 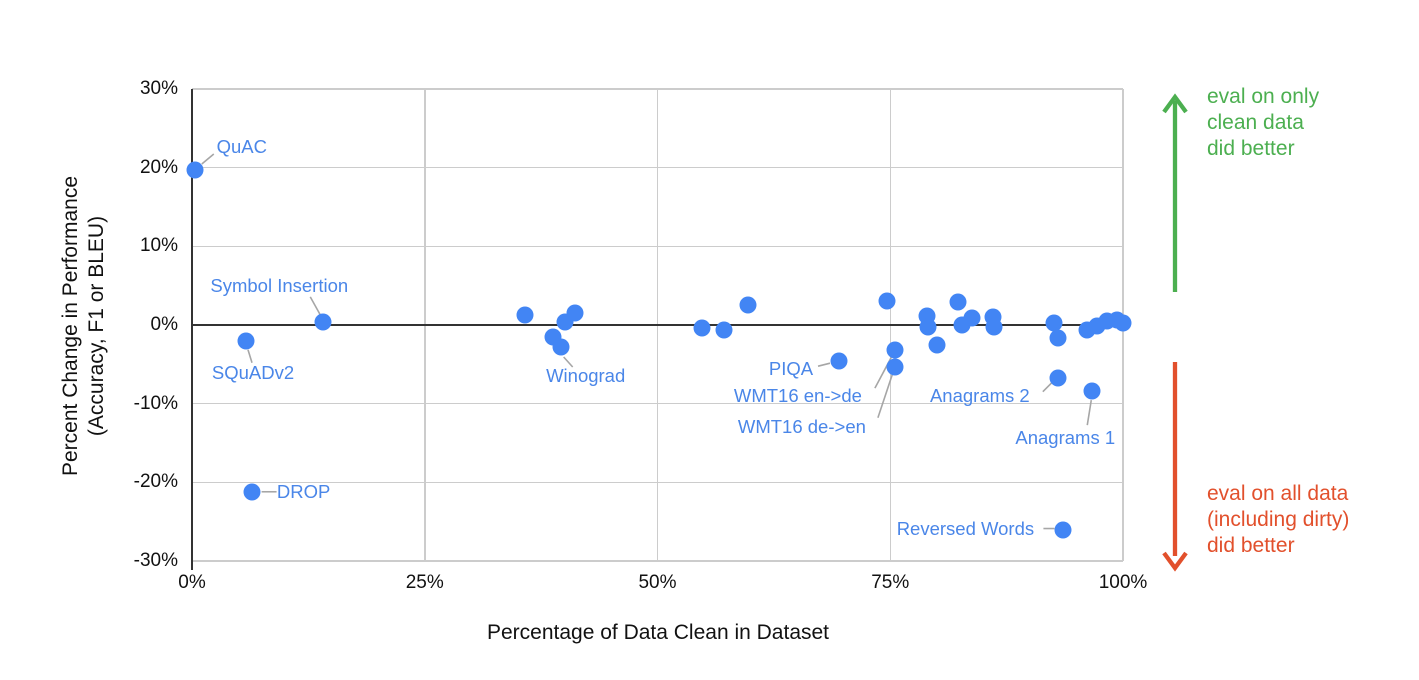 What do you see at coordinates (791, 369) in the screenshot?
I see `point-label: PIQA` at bounding box center [791, 369].